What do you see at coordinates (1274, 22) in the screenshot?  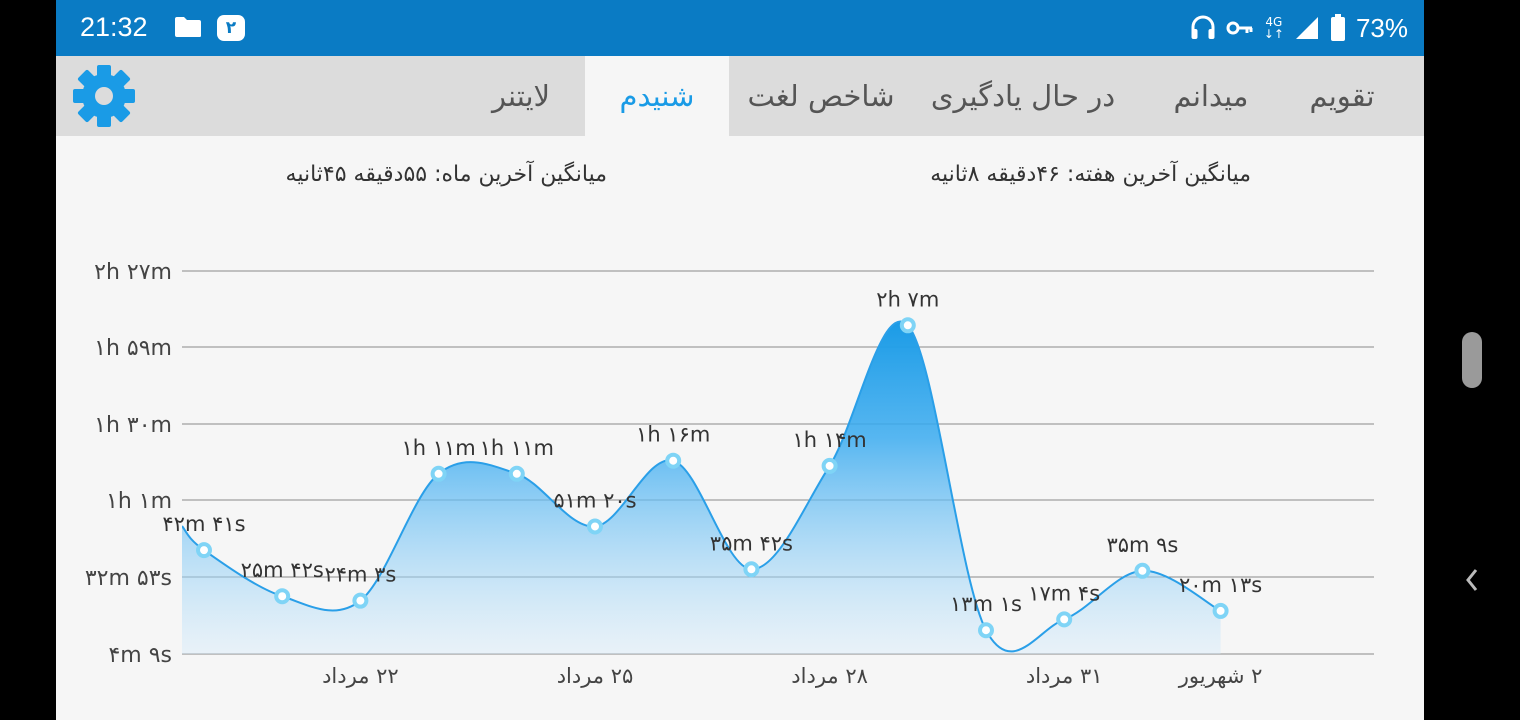 I see `network-type: 4G` at bounding box center [1274, 22].